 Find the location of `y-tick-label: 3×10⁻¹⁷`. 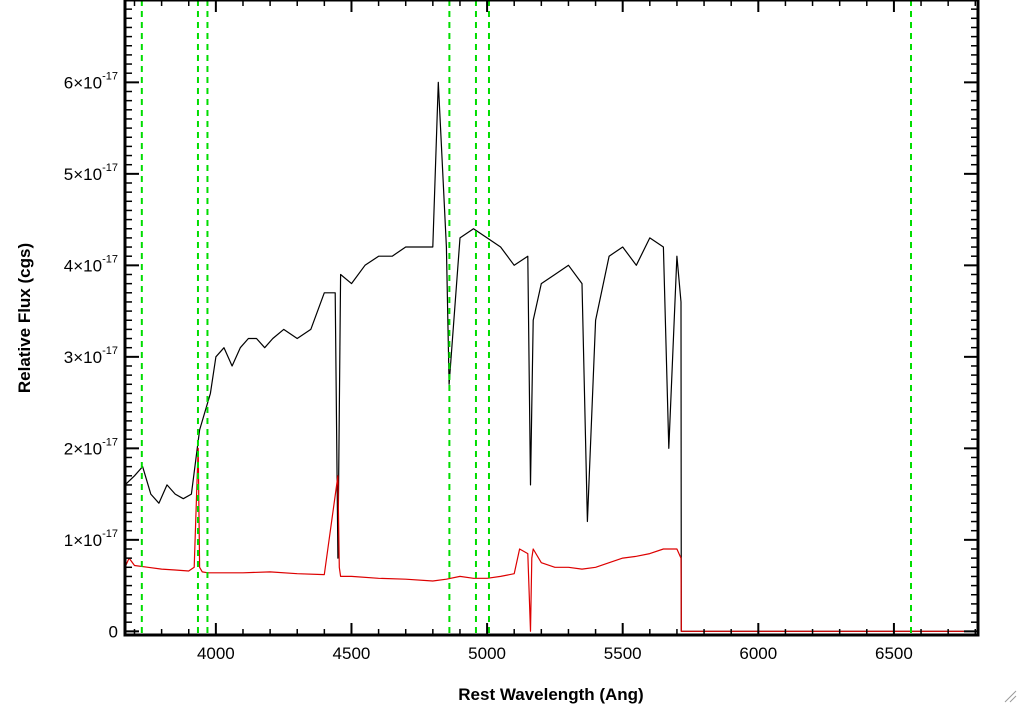

y-tick-label: 3×10⁻¹⁷ is located at coordinates (91, 356).